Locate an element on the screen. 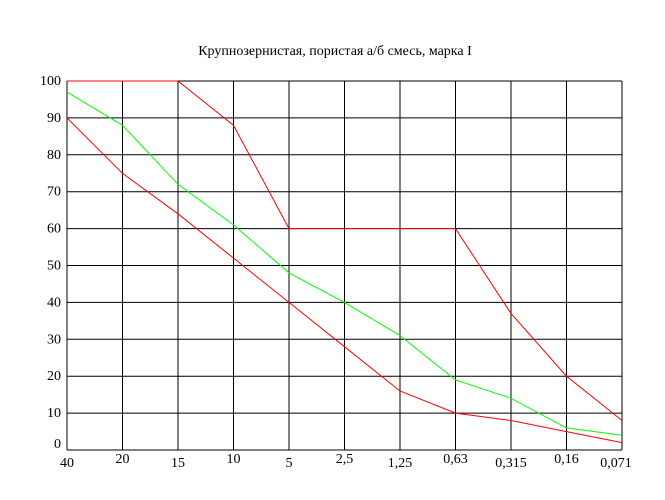 The height and width of the screenshot is (500, 665). y-tick-label: 20 is located at coordinates (54, 376).